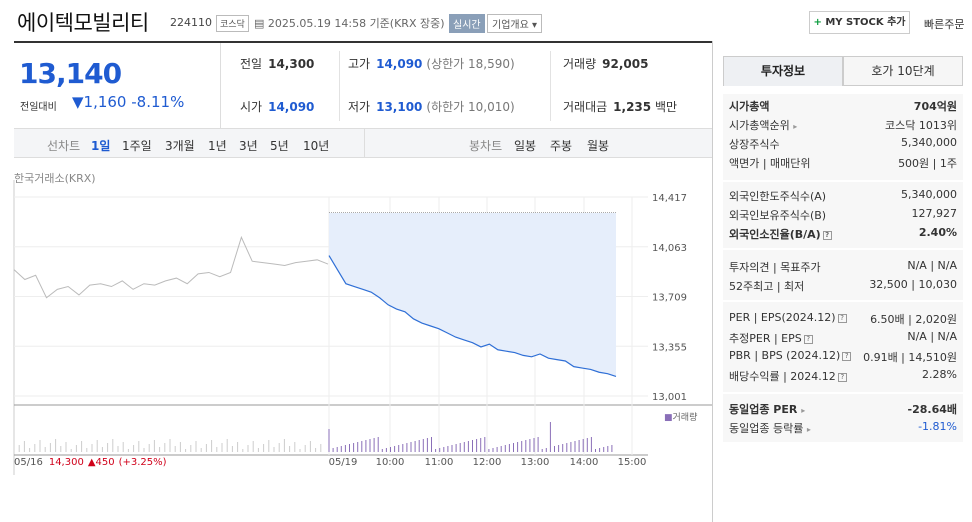  I want to click on current-price: 13,140, so click(70, 73).